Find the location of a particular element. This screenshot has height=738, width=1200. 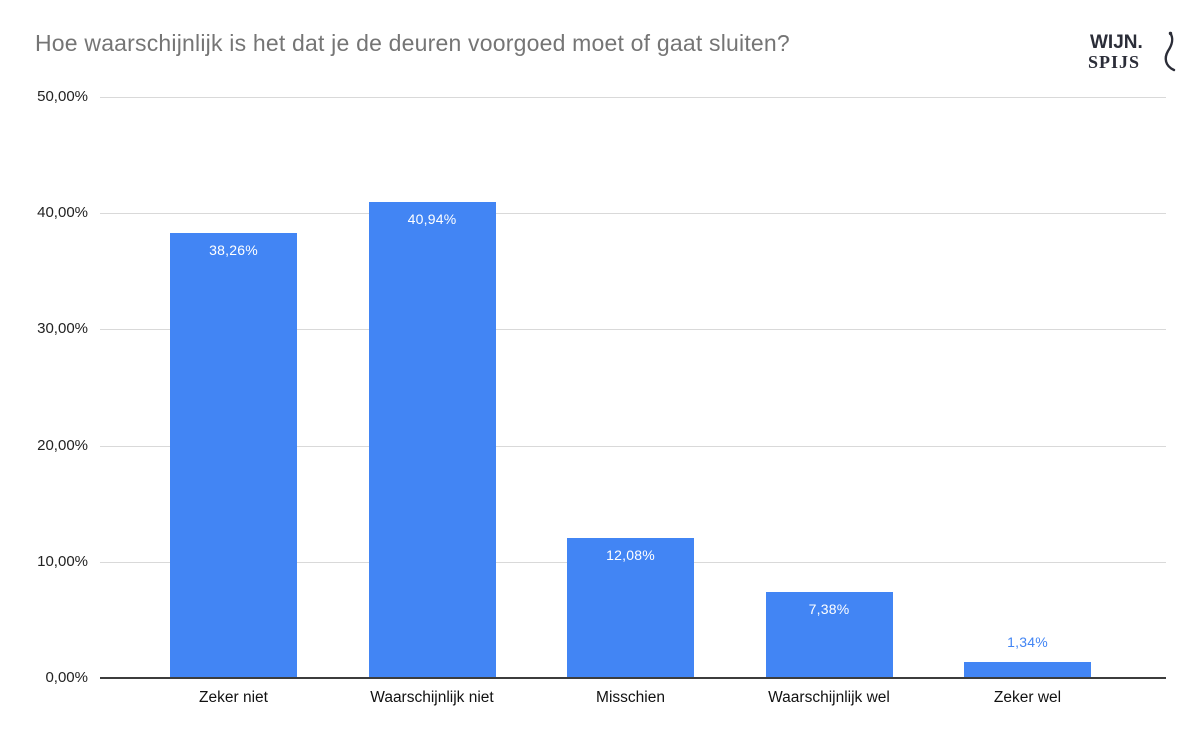

x-axis-category-label: Waarschijnlijk niet is located at coordinates (432, 697).